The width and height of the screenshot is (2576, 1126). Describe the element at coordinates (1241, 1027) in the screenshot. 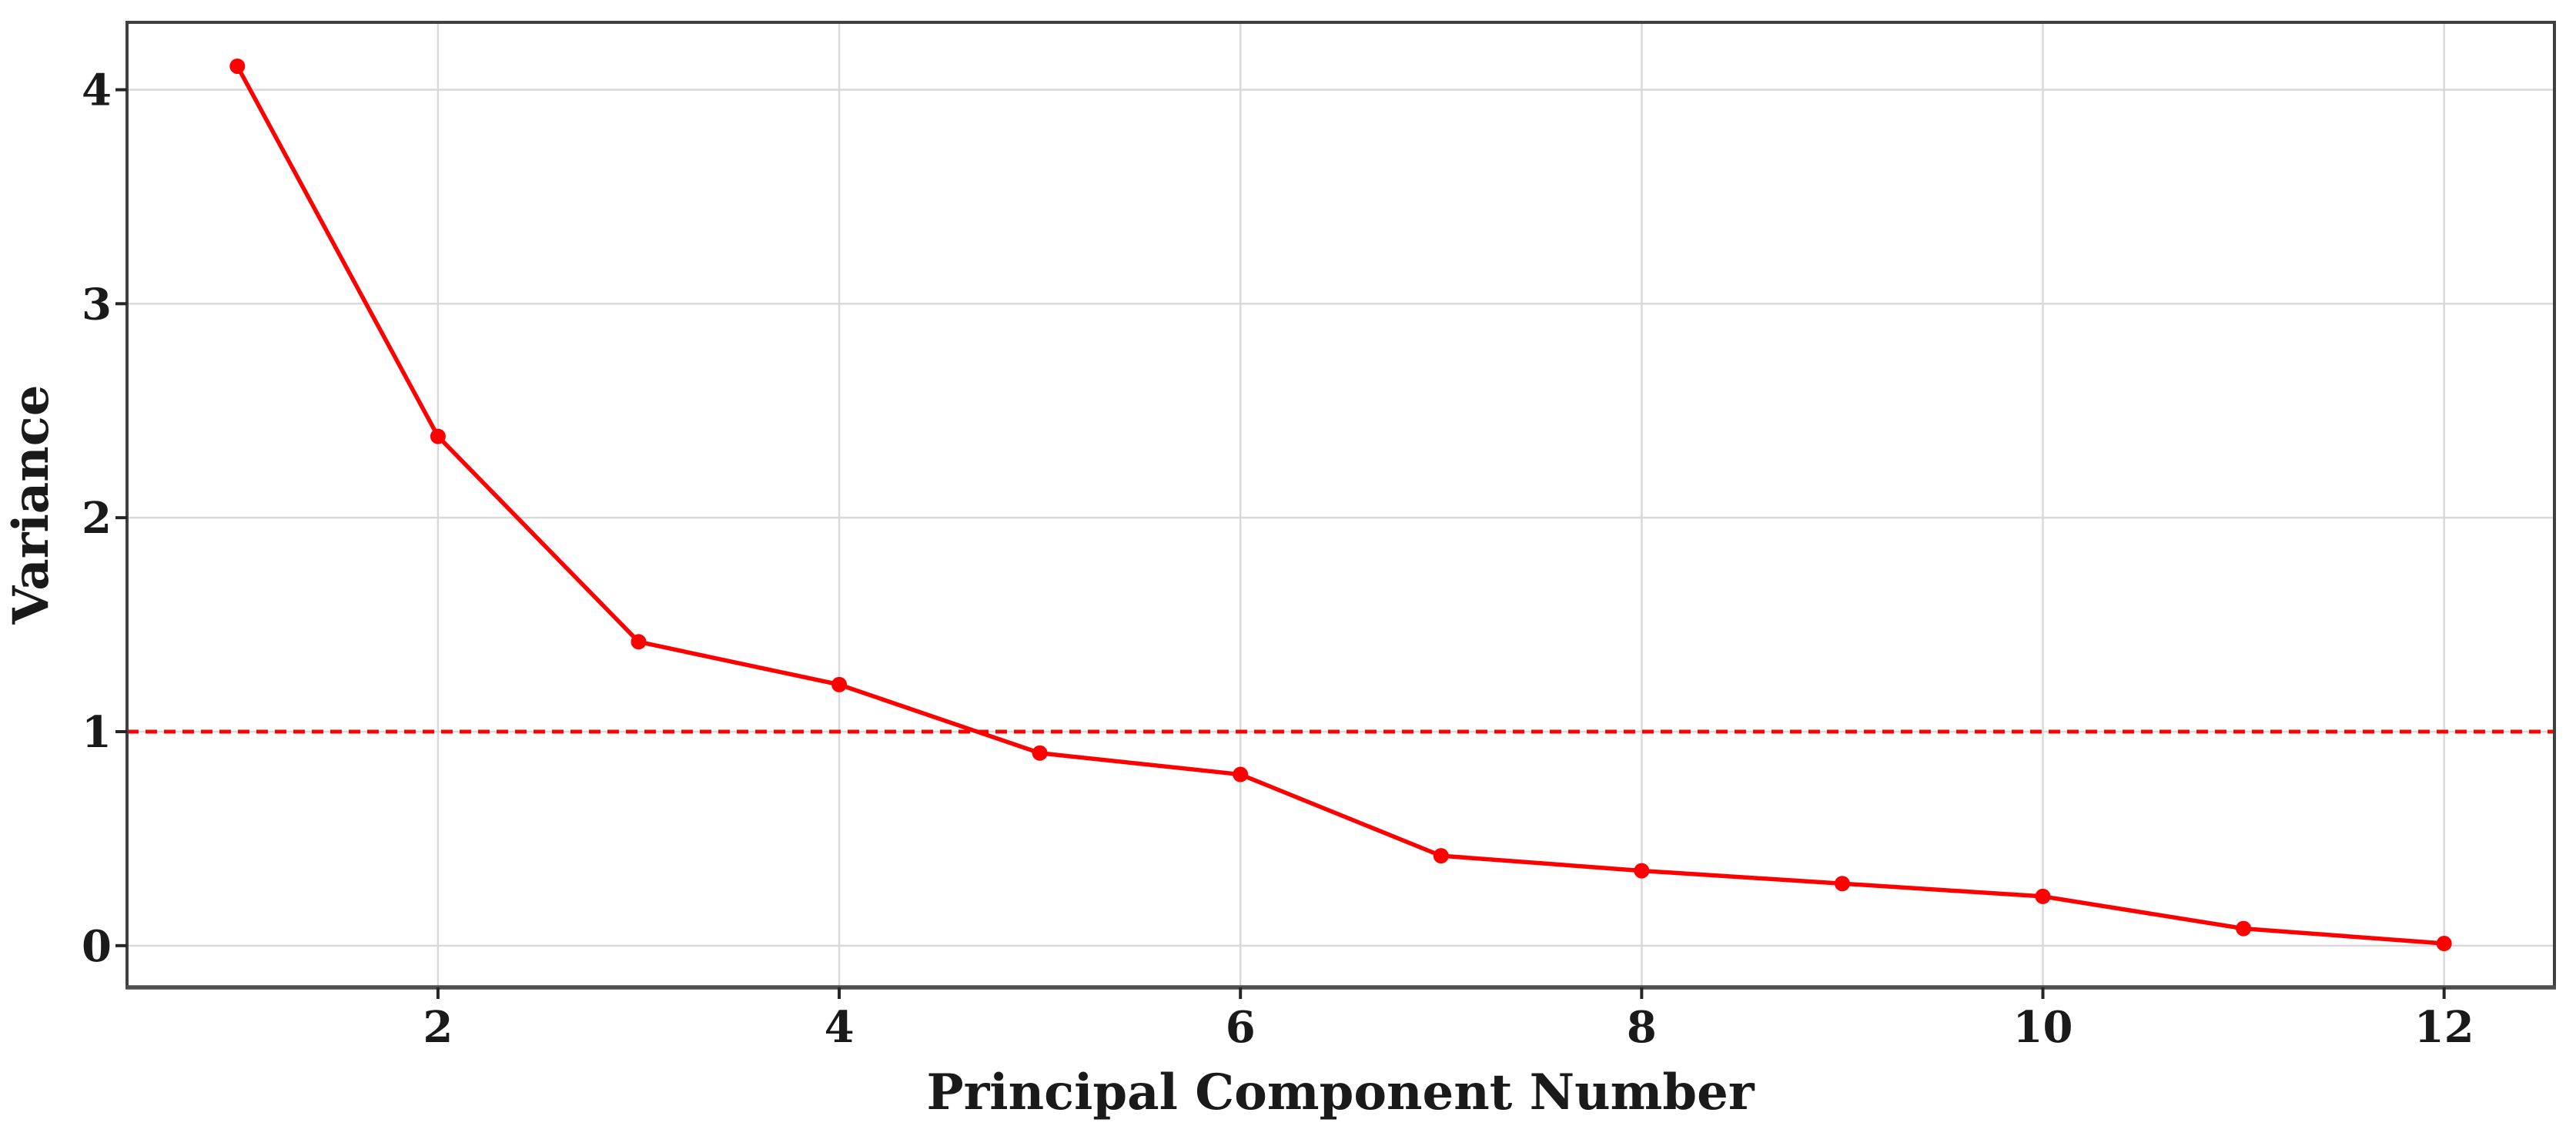

I see `x-tick-label: 6` at that location.